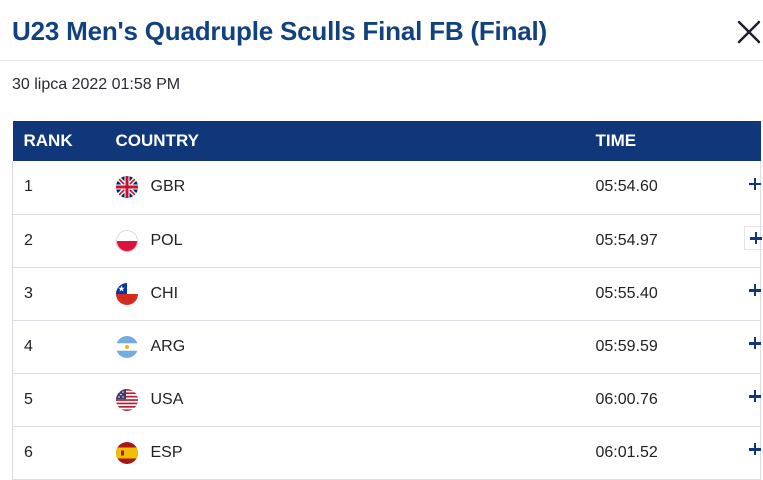  Describe the element at coordinates (126, 293) in the screenshot. I see `chi-flag-icon` at that location.